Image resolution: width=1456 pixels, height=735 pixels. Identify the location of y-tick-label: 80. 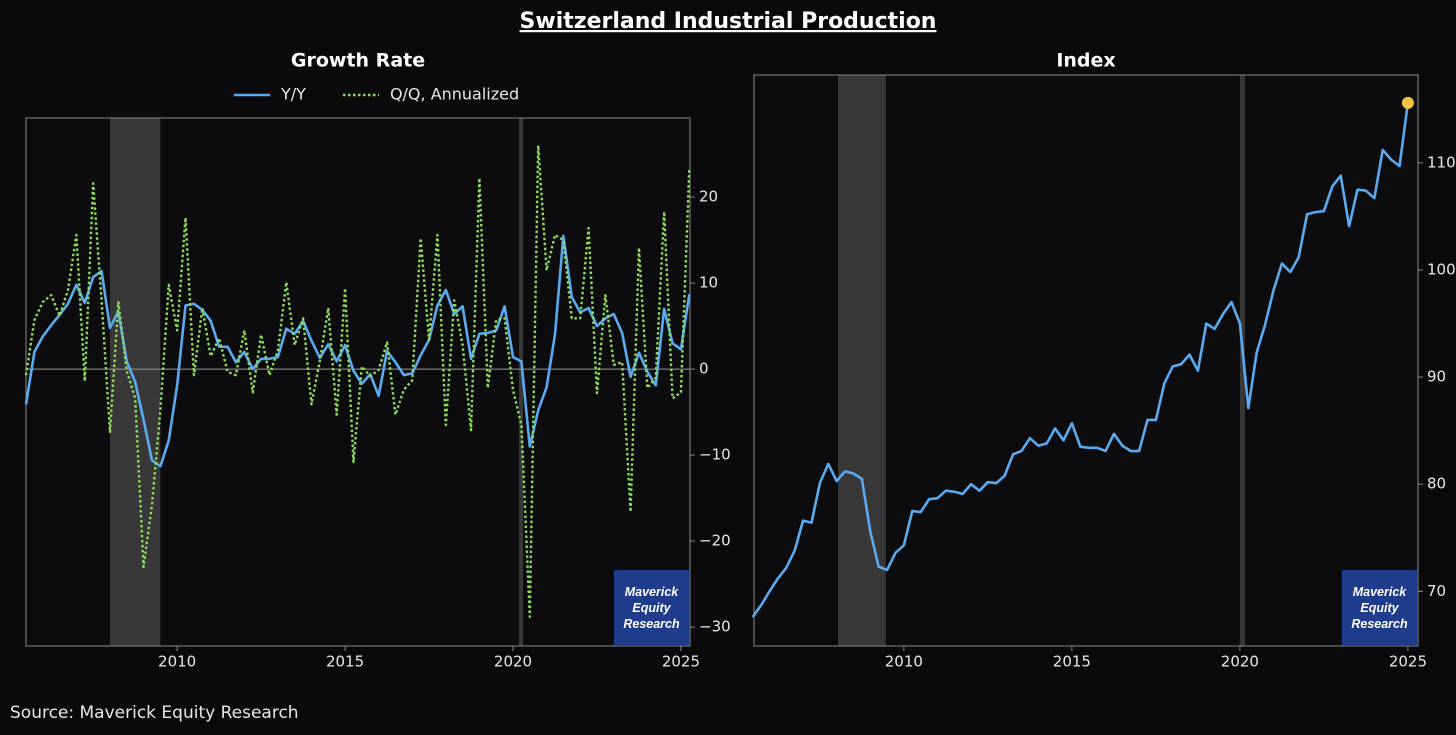
(1436, 484).